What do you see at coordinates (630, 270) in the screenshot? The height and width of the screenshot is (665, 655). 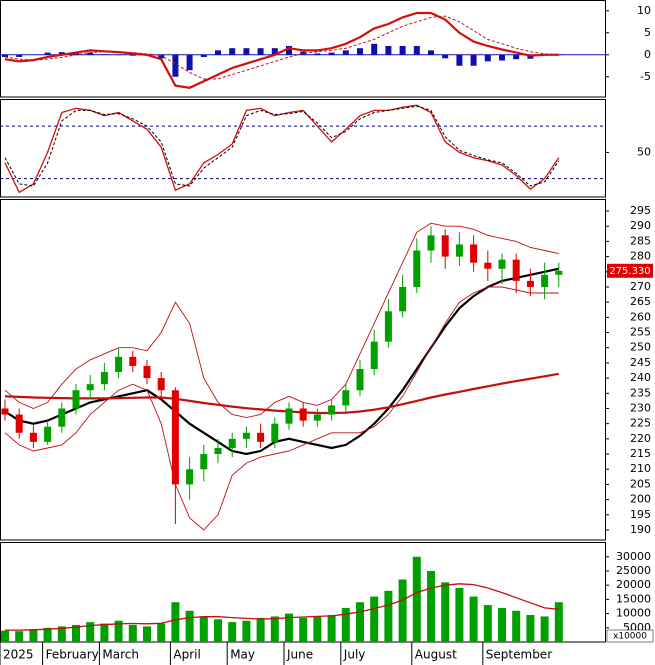 I see `last-price-box` at bounding box center [630, 270].